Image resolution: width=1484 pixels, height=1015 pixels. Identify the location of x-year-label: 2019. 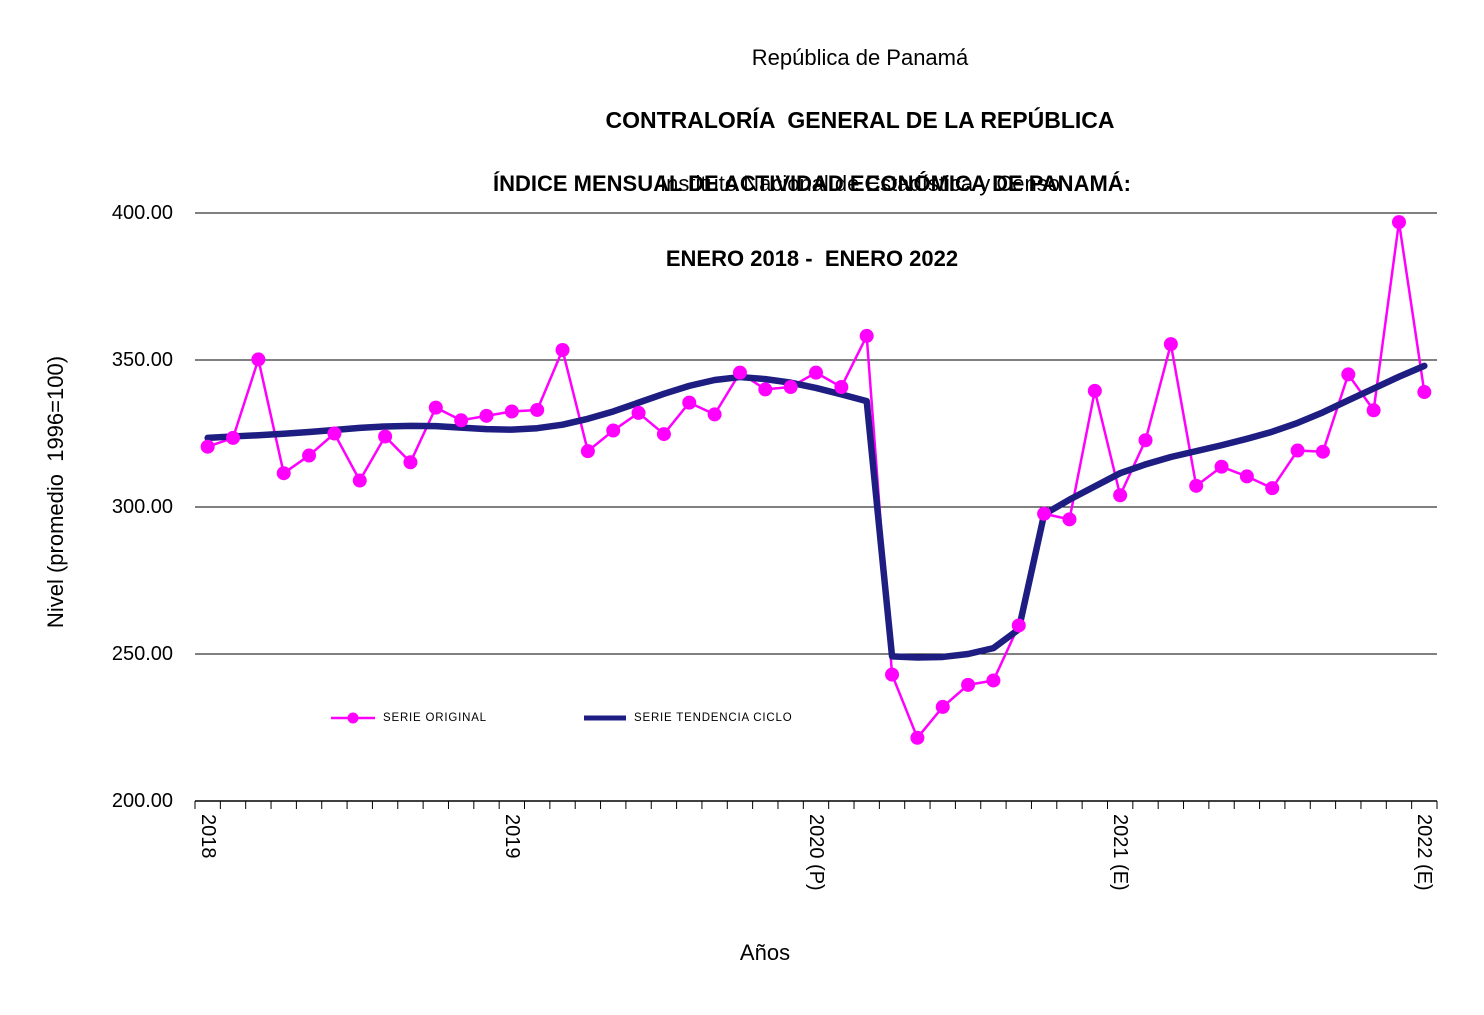
(511, 836).